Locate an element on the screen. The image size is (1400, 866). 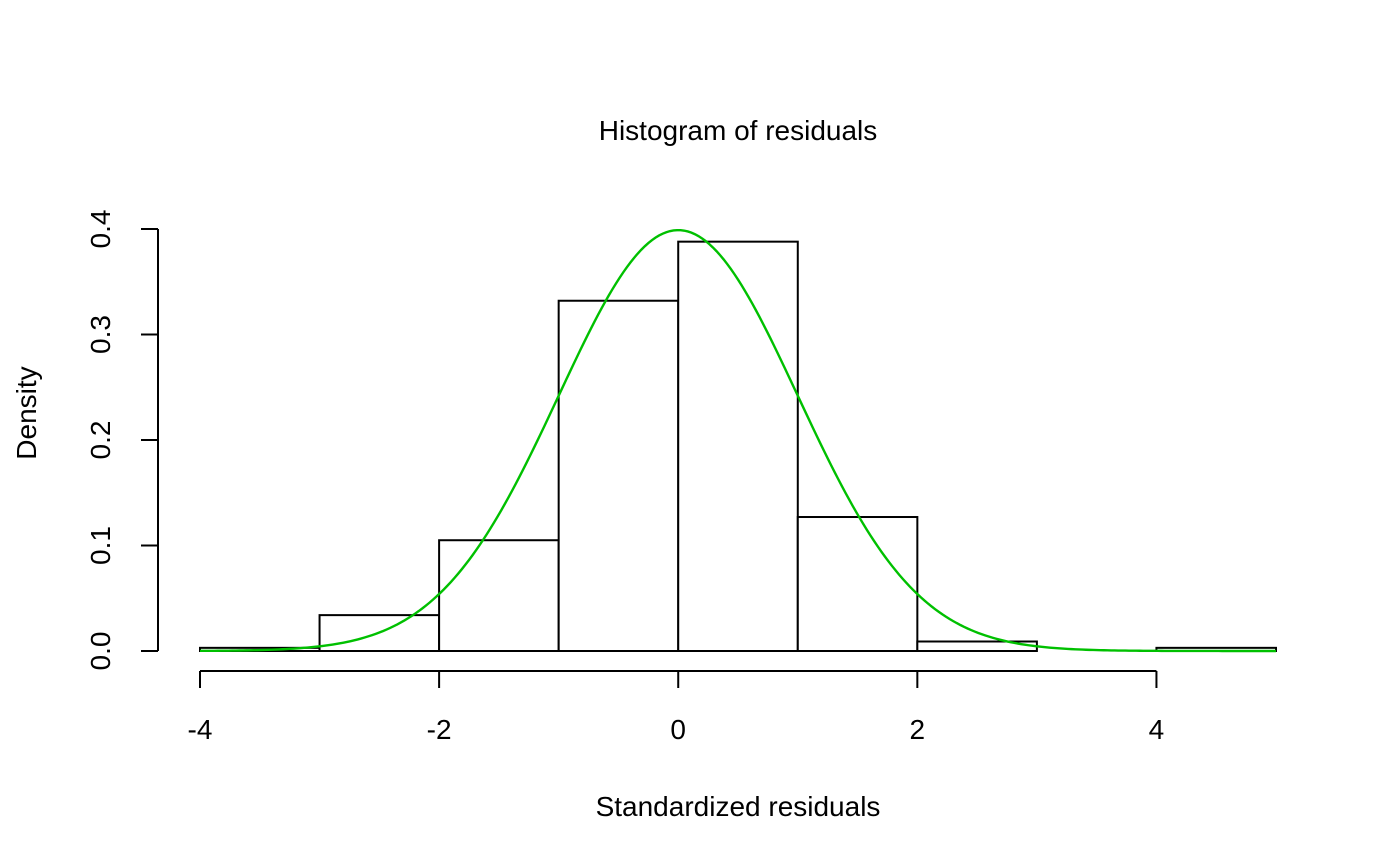
x-tick-label-2: 0 is located at coordinates (678, 729).